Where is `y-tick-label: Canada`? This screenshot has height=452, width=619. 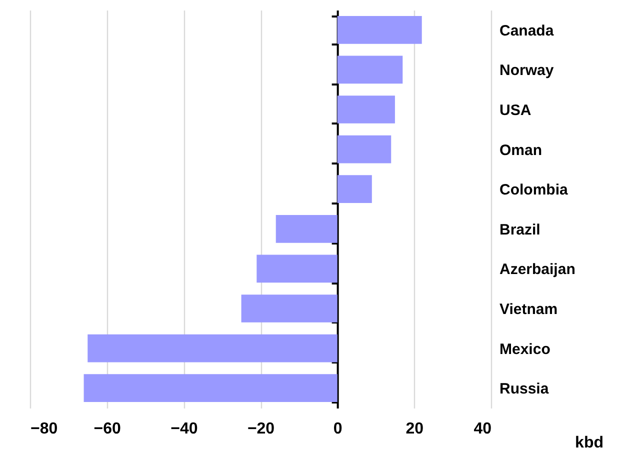 y-tick-label: Canada is located at coordinates (527, 31).